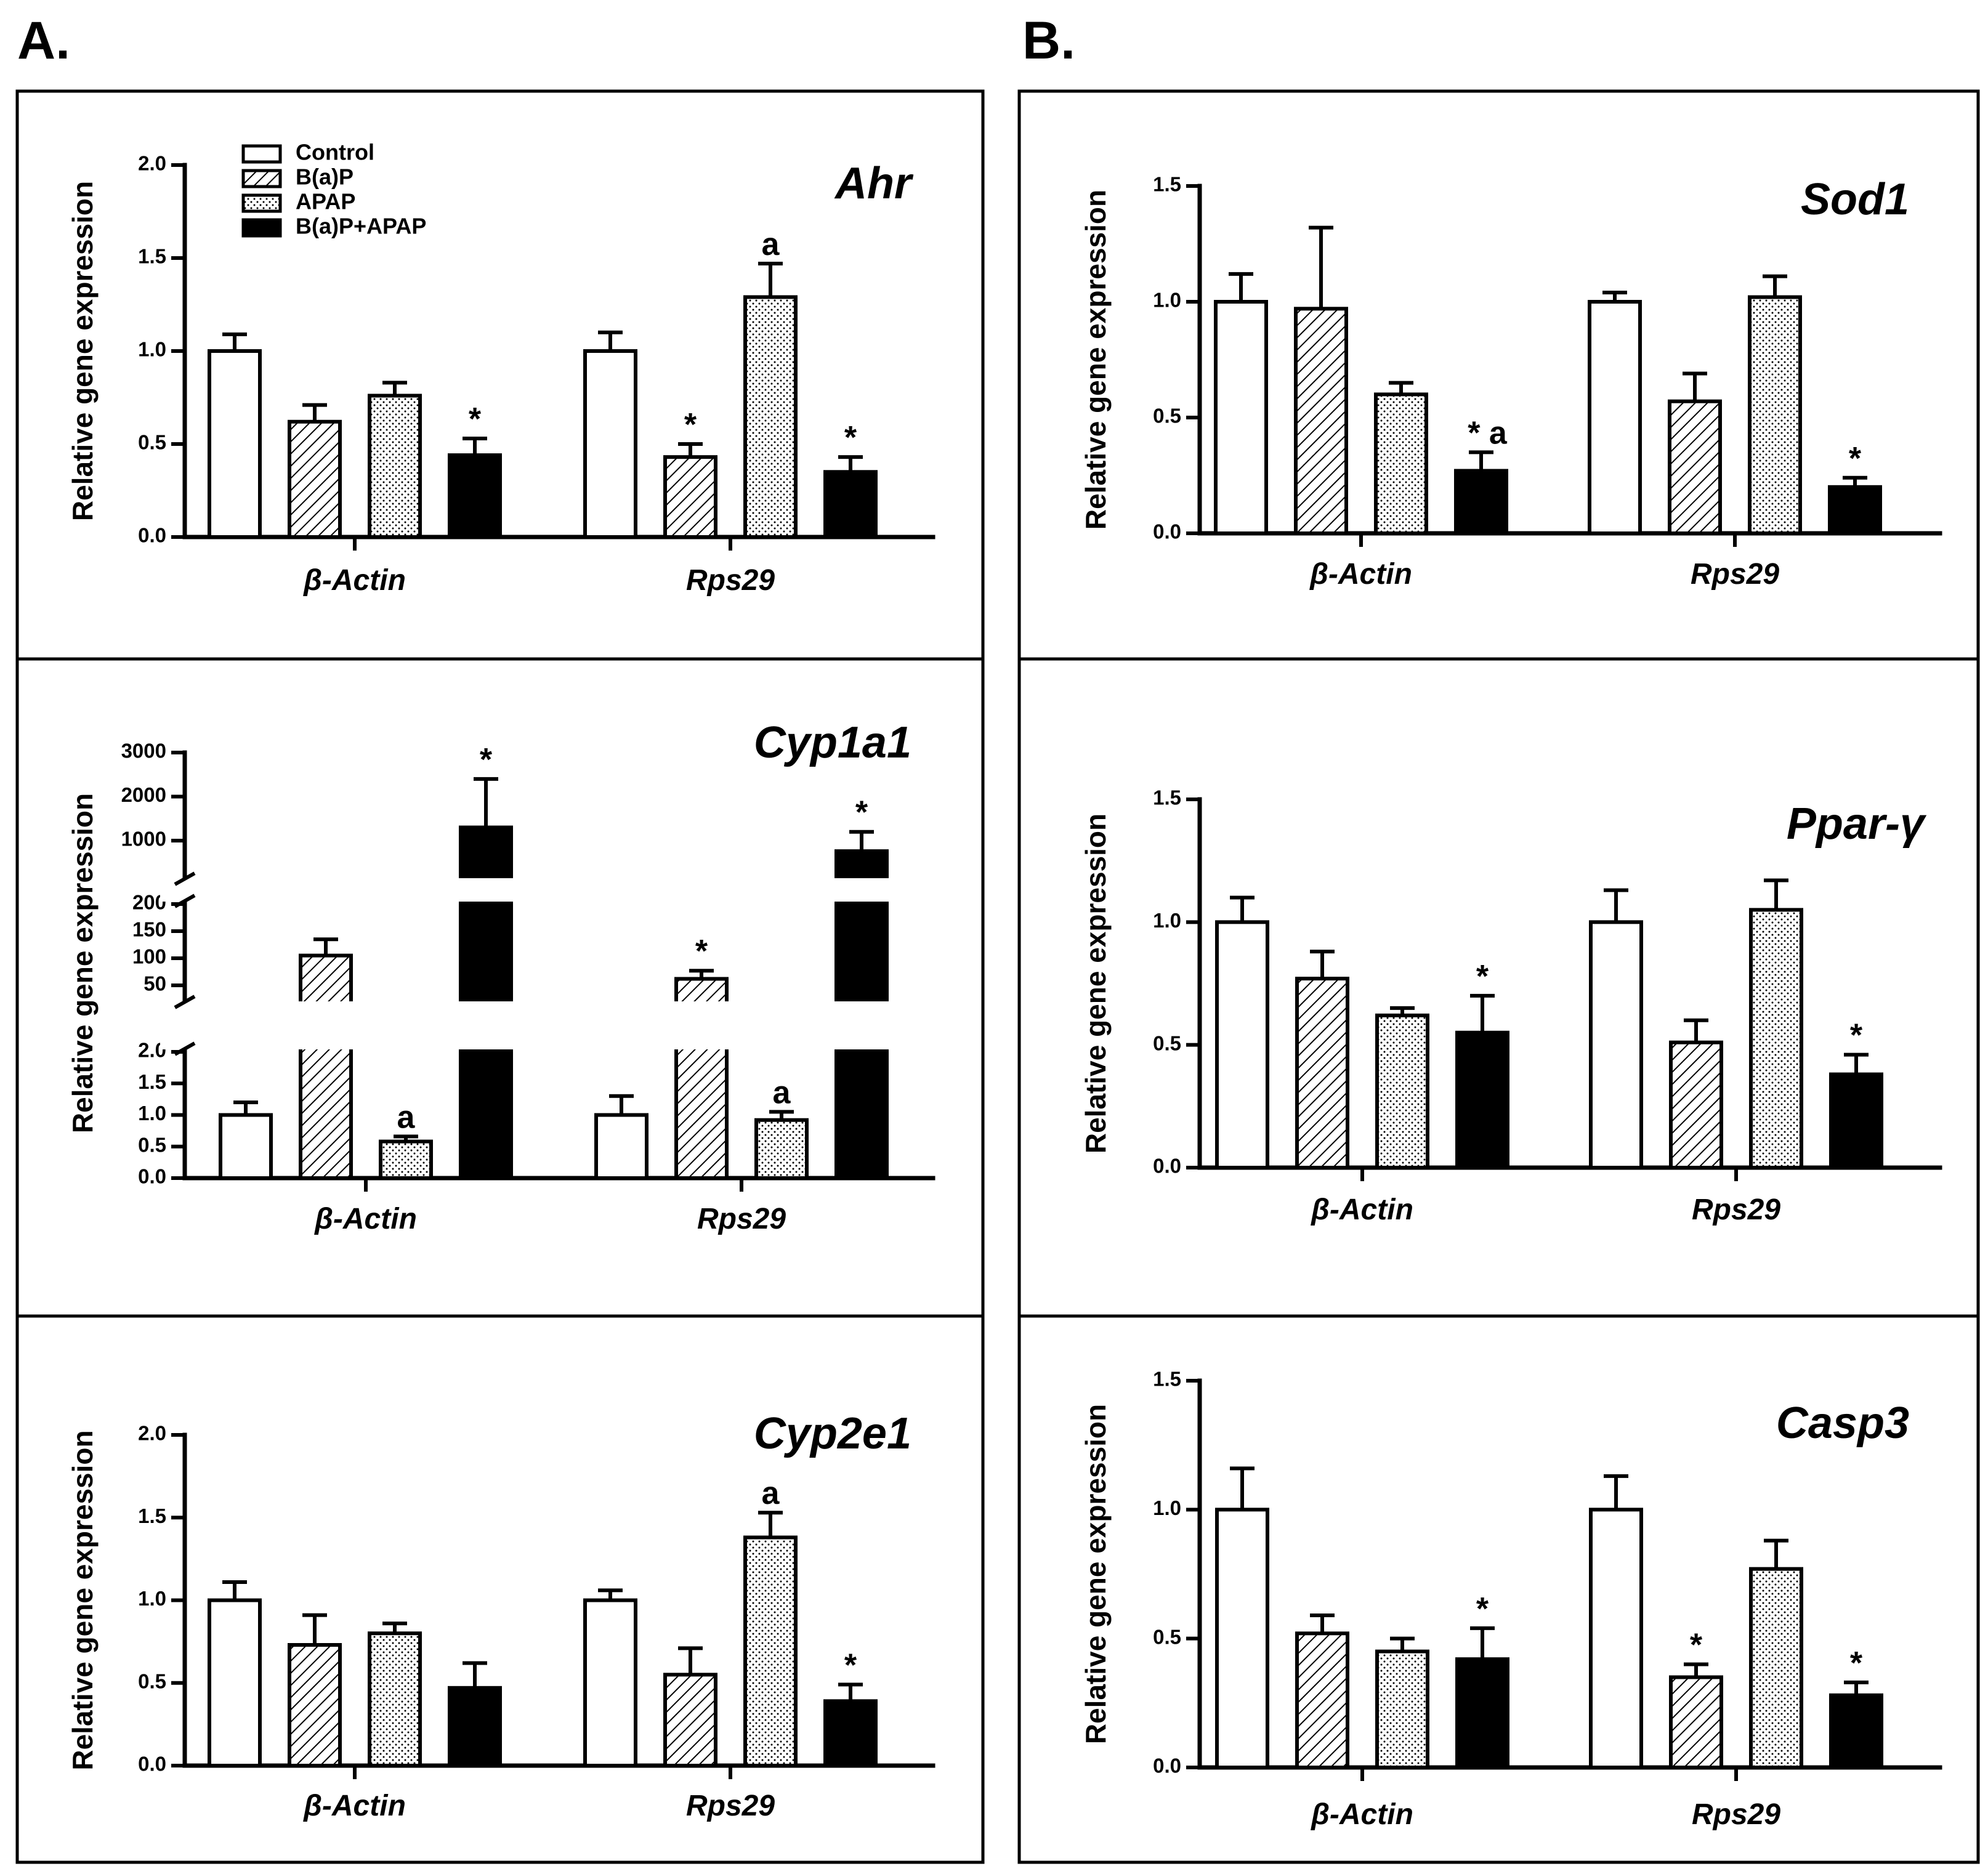 This screenshot has width=1988, height=1874. I want to click on panel-letter-b: B., so click(1048, 40).